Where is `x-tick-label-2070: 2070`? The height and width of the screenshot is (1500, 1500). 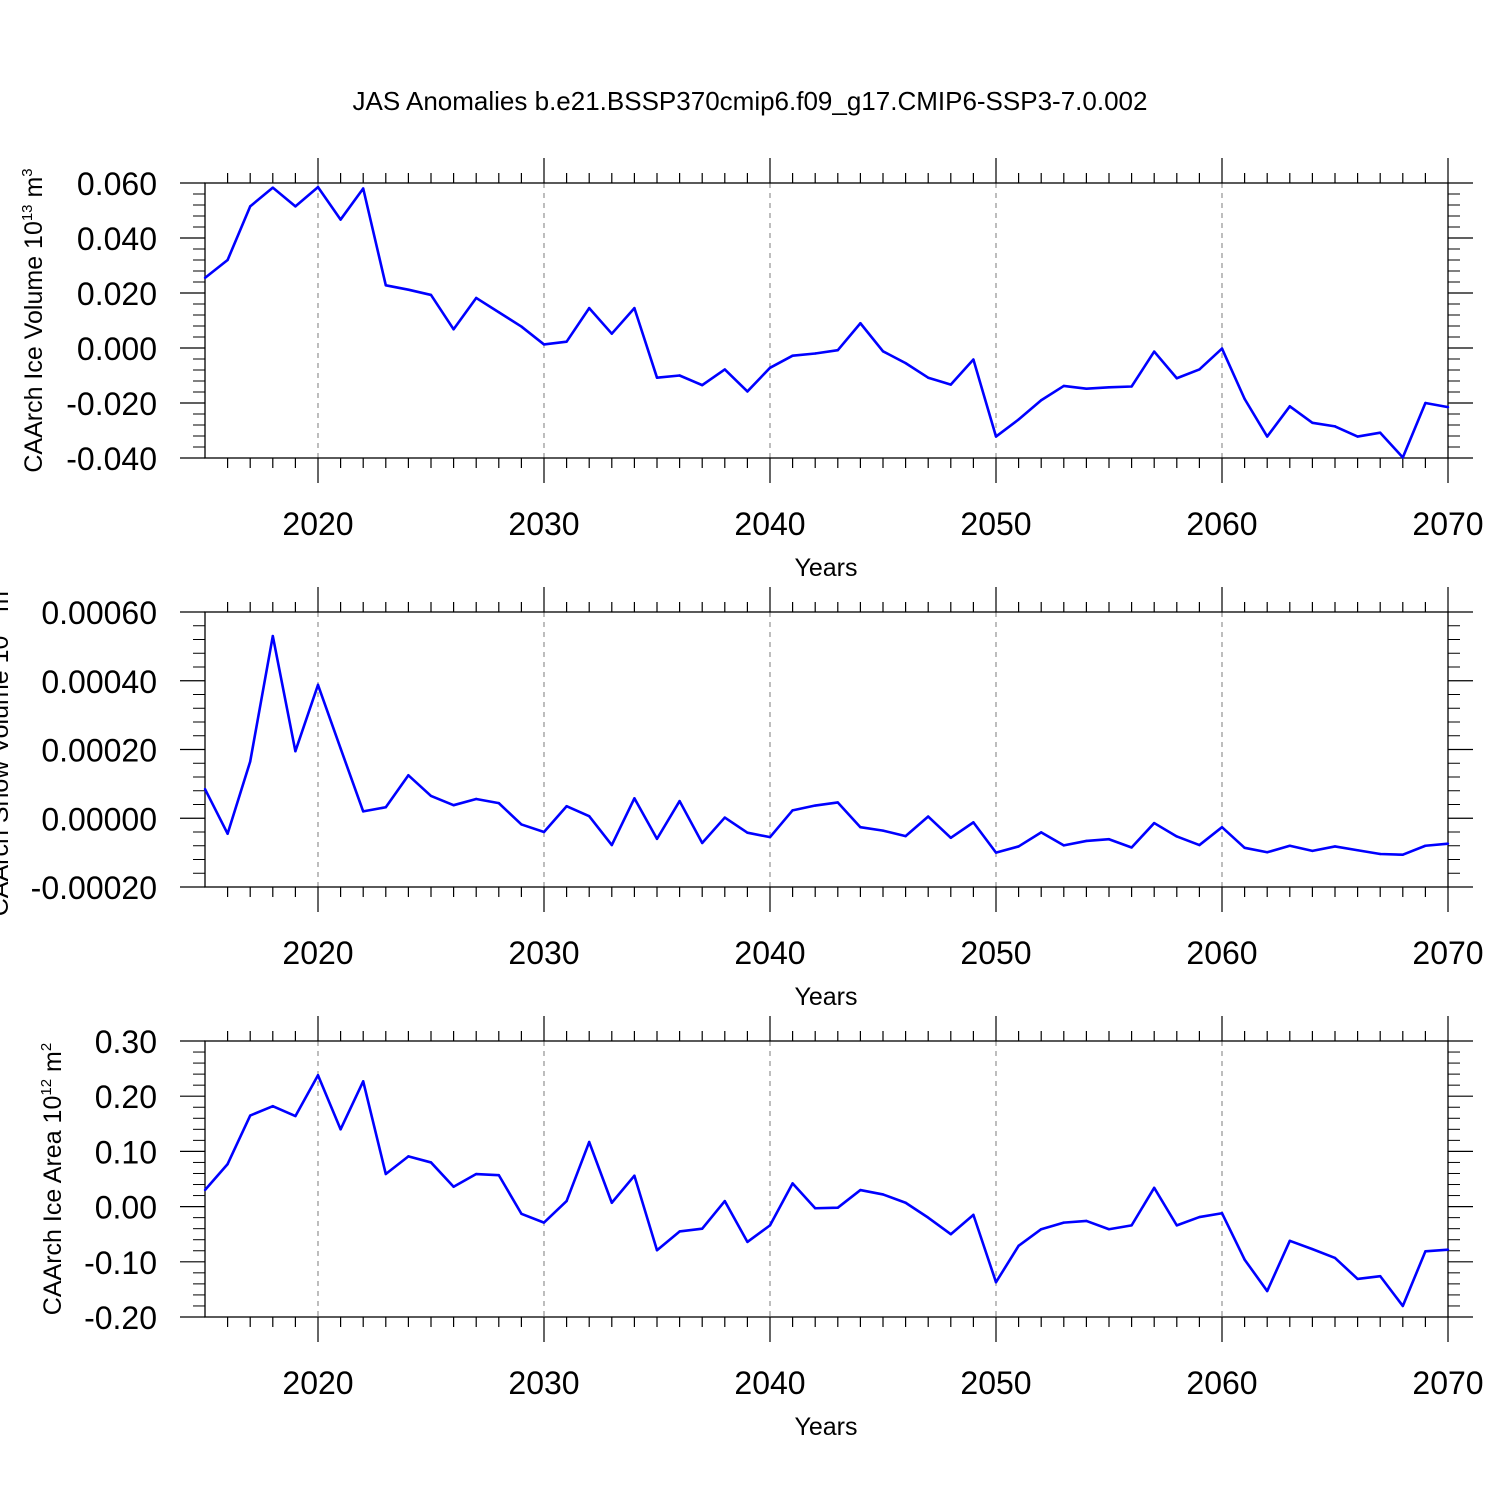
x-tick-label-2070: 2070 is located at coordinates (1447, 524).